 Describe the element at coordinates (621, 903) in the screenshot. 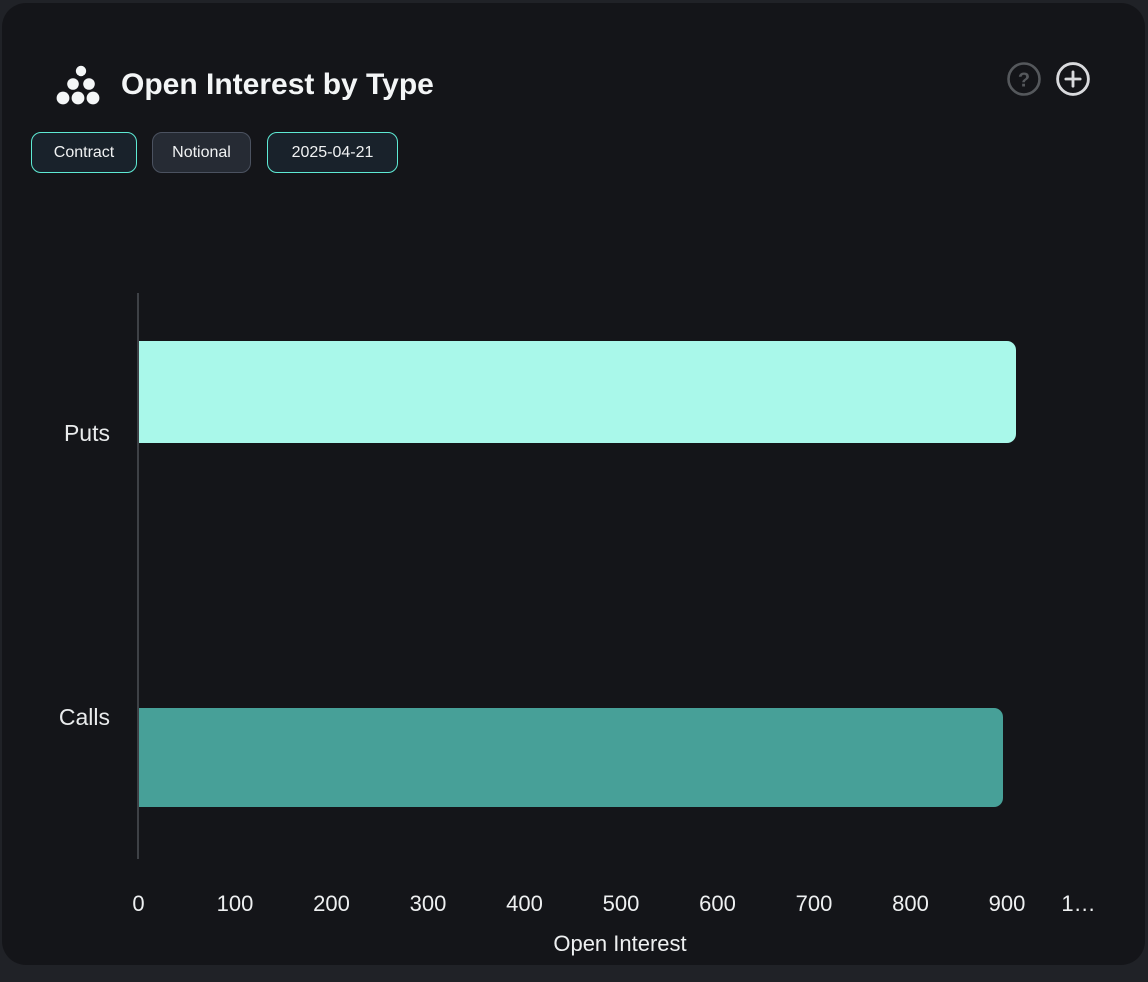

I see `x-axis-tick: 500` at that location.